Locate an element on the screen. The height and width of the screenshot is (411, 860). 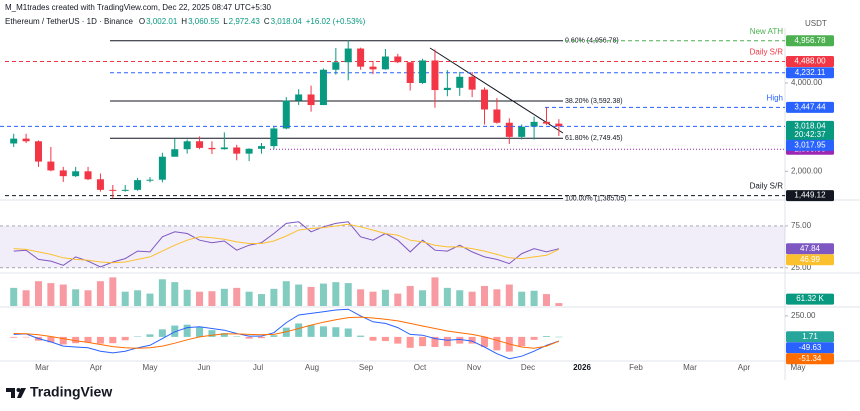
level-tag: New ATH is located at coordinates (766, 31).